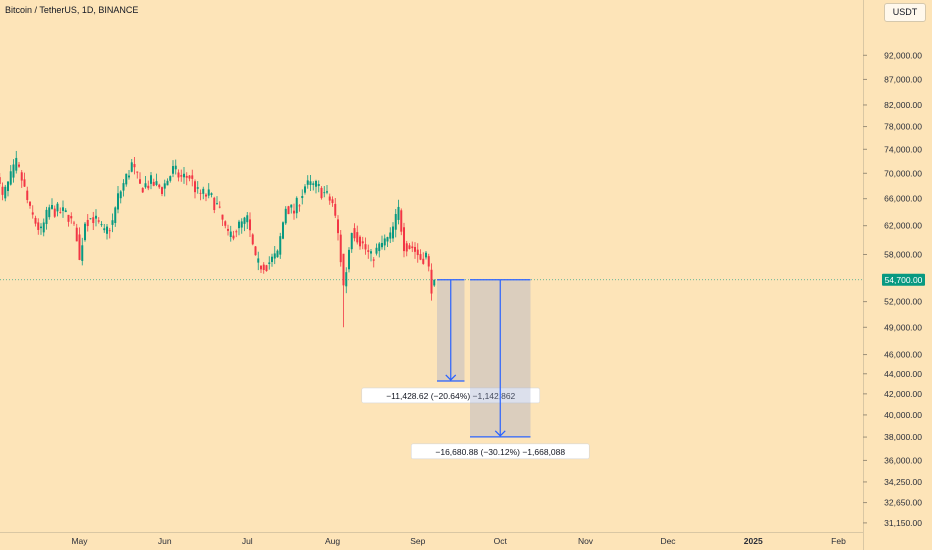  Describe the element at coordinates (903, 482) in the screenshot. I see `price-tick-label: 34,250.00` at that location.